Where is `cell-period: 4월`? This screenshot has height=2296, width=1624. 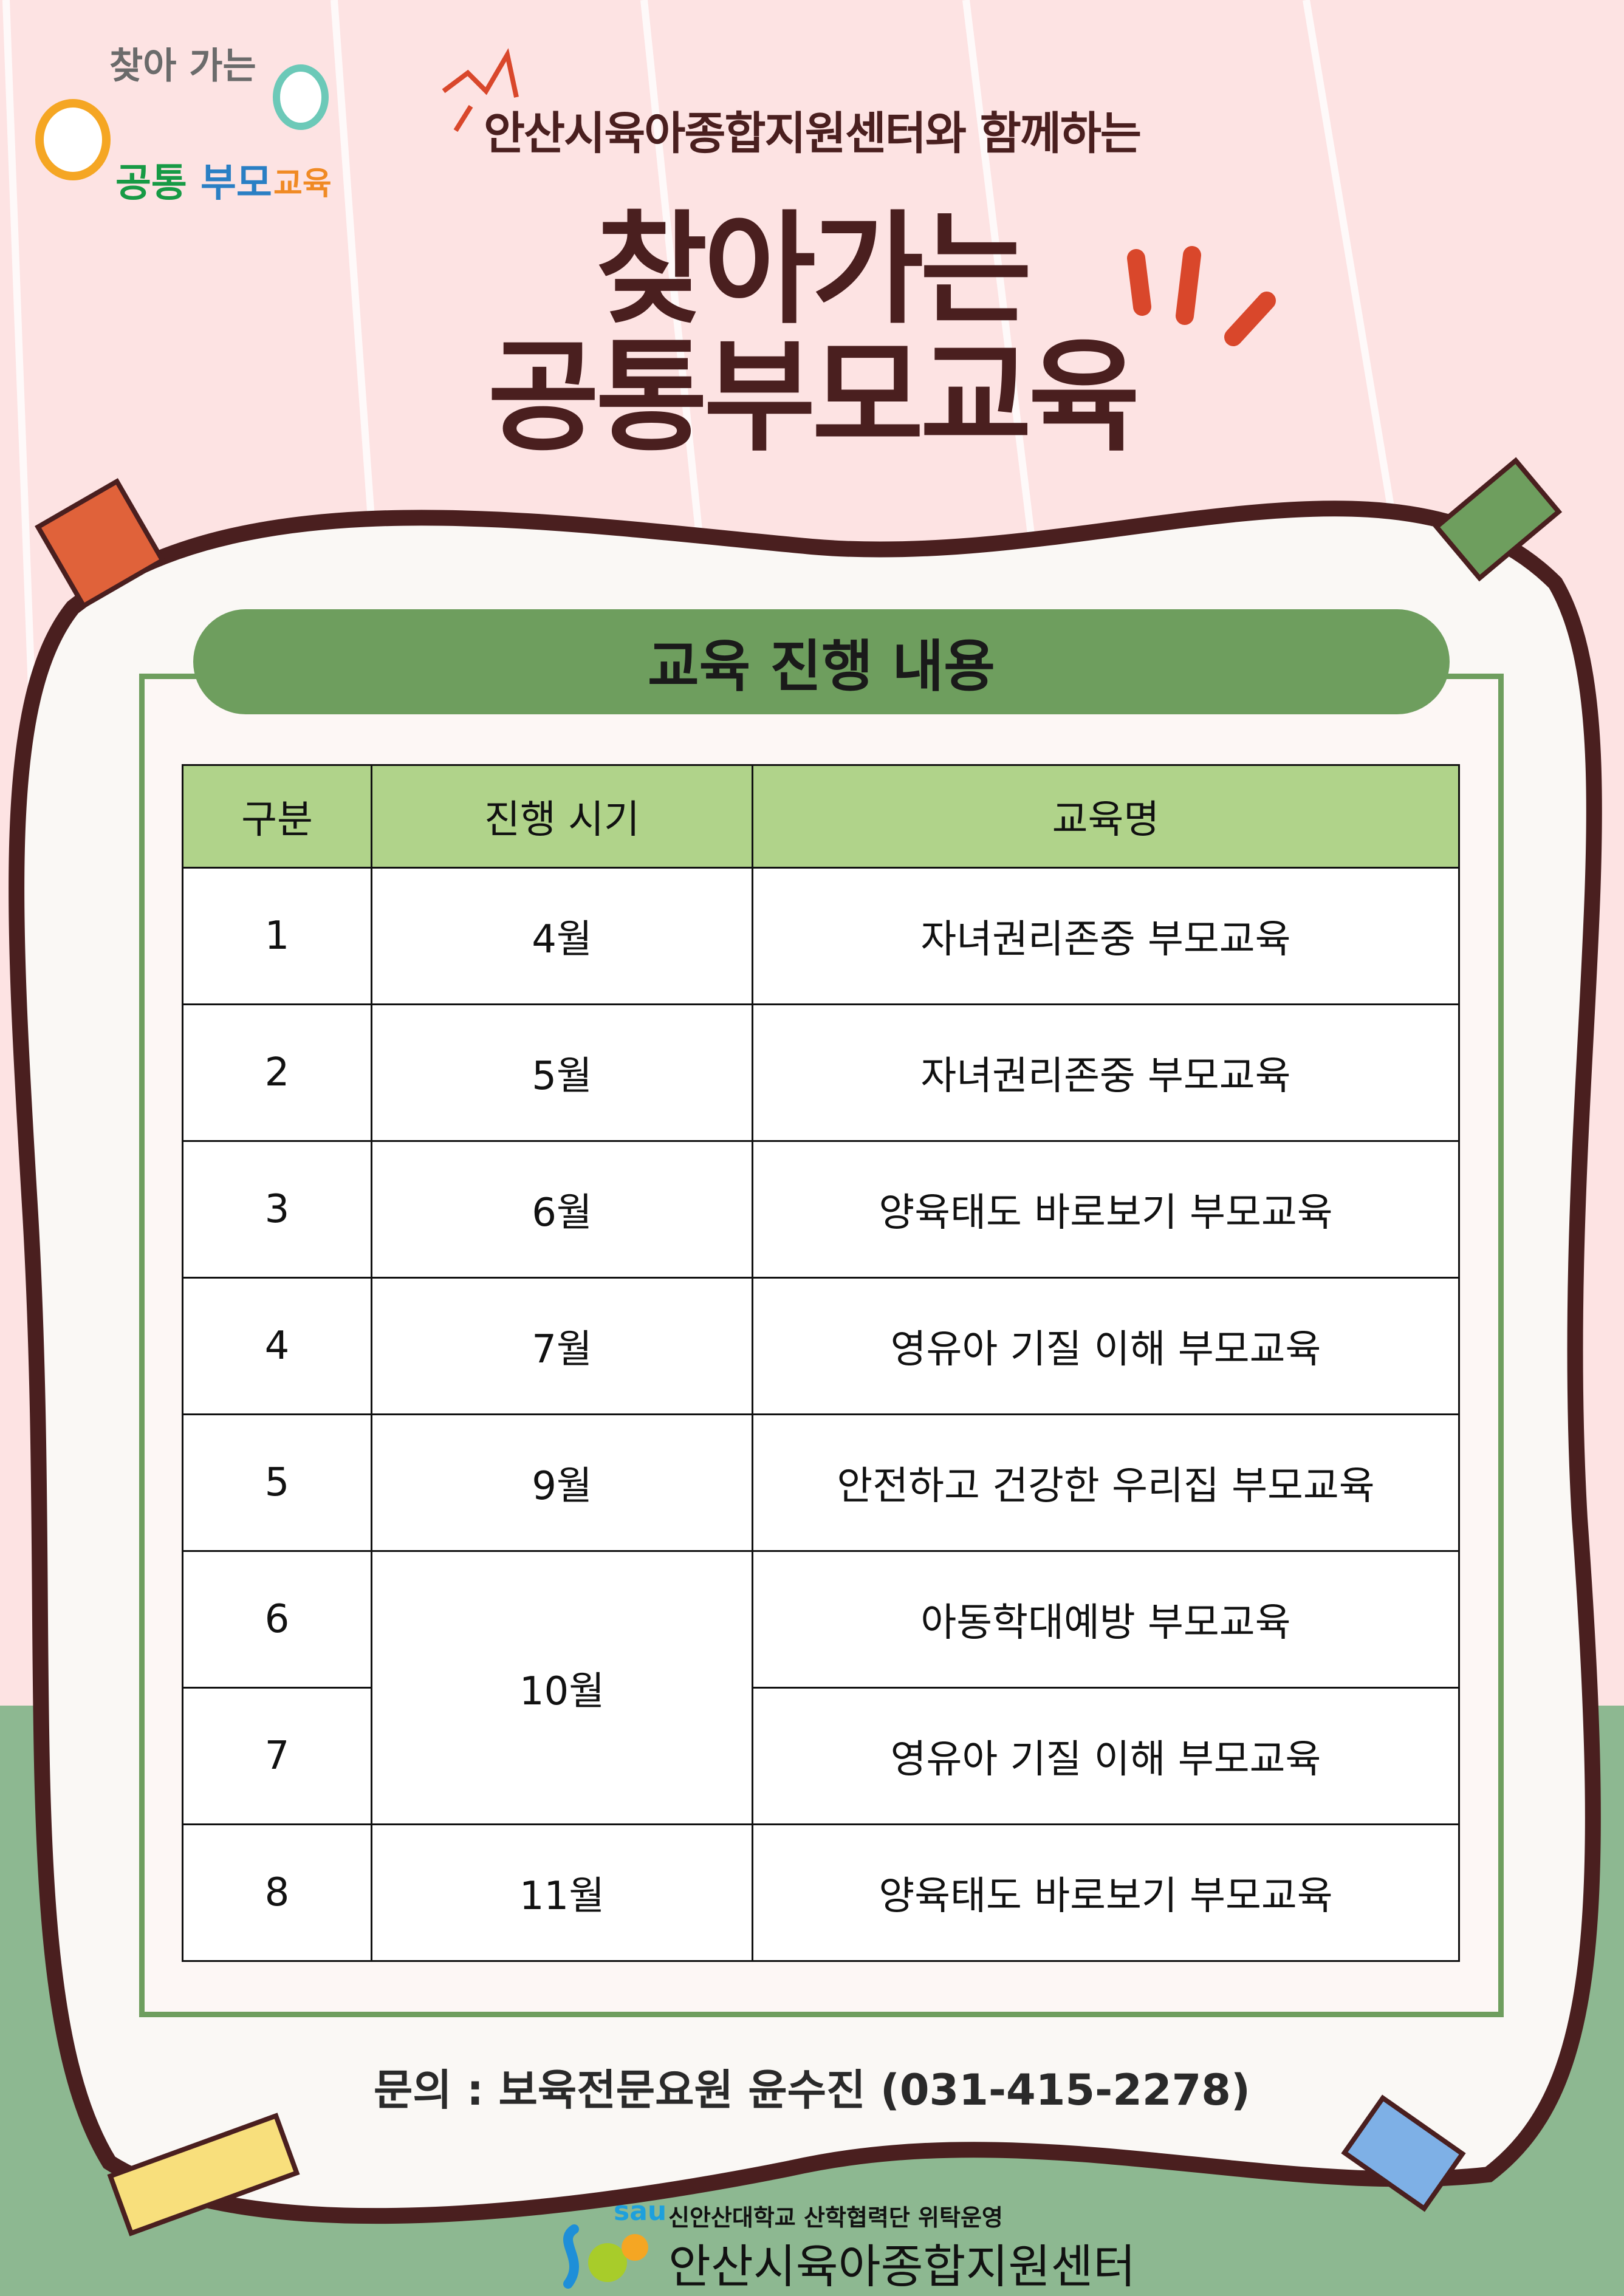 cell-period: 4월 is located at coordinates (562, 936).